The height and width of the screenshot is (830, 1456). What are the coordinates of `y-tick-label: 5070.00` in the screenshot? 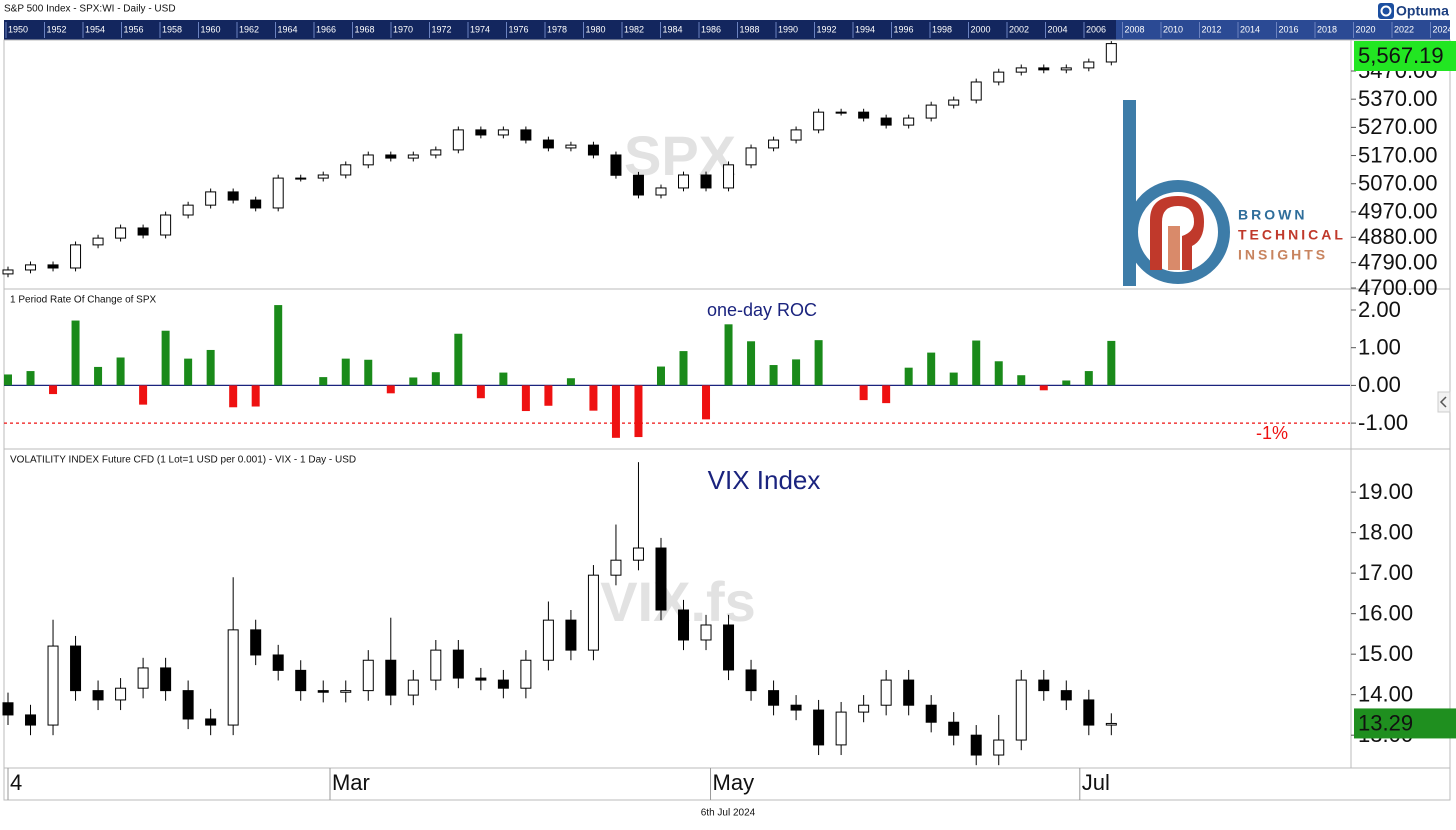 It's located at (1398, 183).